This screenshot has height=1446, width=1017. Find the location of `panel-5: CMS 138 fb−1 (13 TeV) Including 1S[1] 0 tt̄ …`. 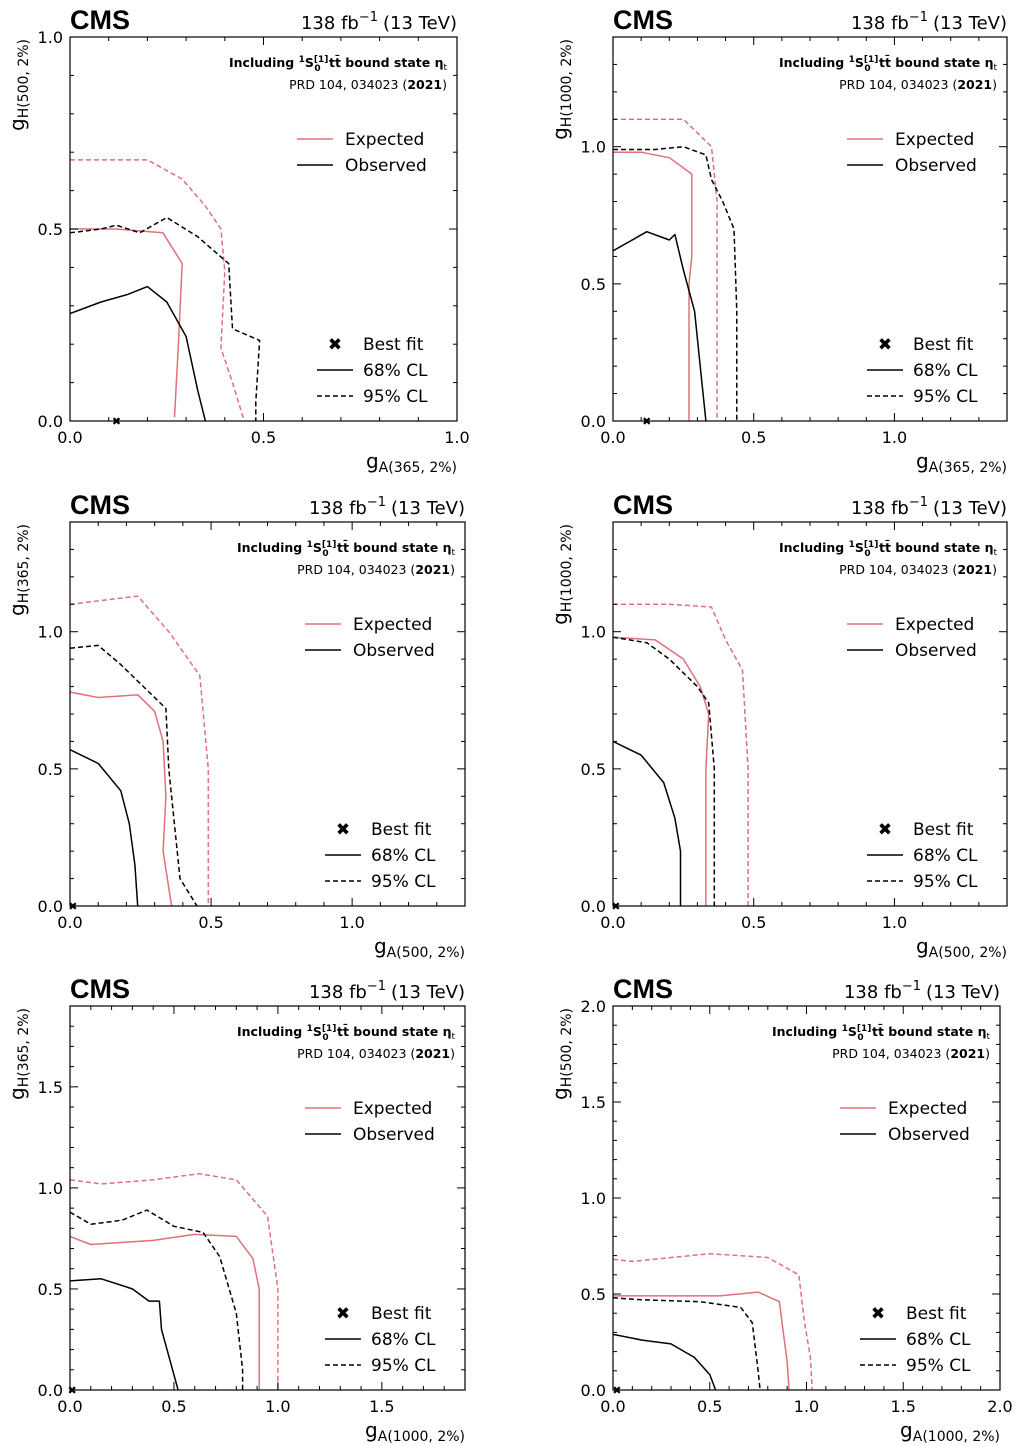

panel-5: CMS 138 fb−1 (13 TeV) Including 1S[1] 0 tt̄ … is located at coordinates (235, 1209).